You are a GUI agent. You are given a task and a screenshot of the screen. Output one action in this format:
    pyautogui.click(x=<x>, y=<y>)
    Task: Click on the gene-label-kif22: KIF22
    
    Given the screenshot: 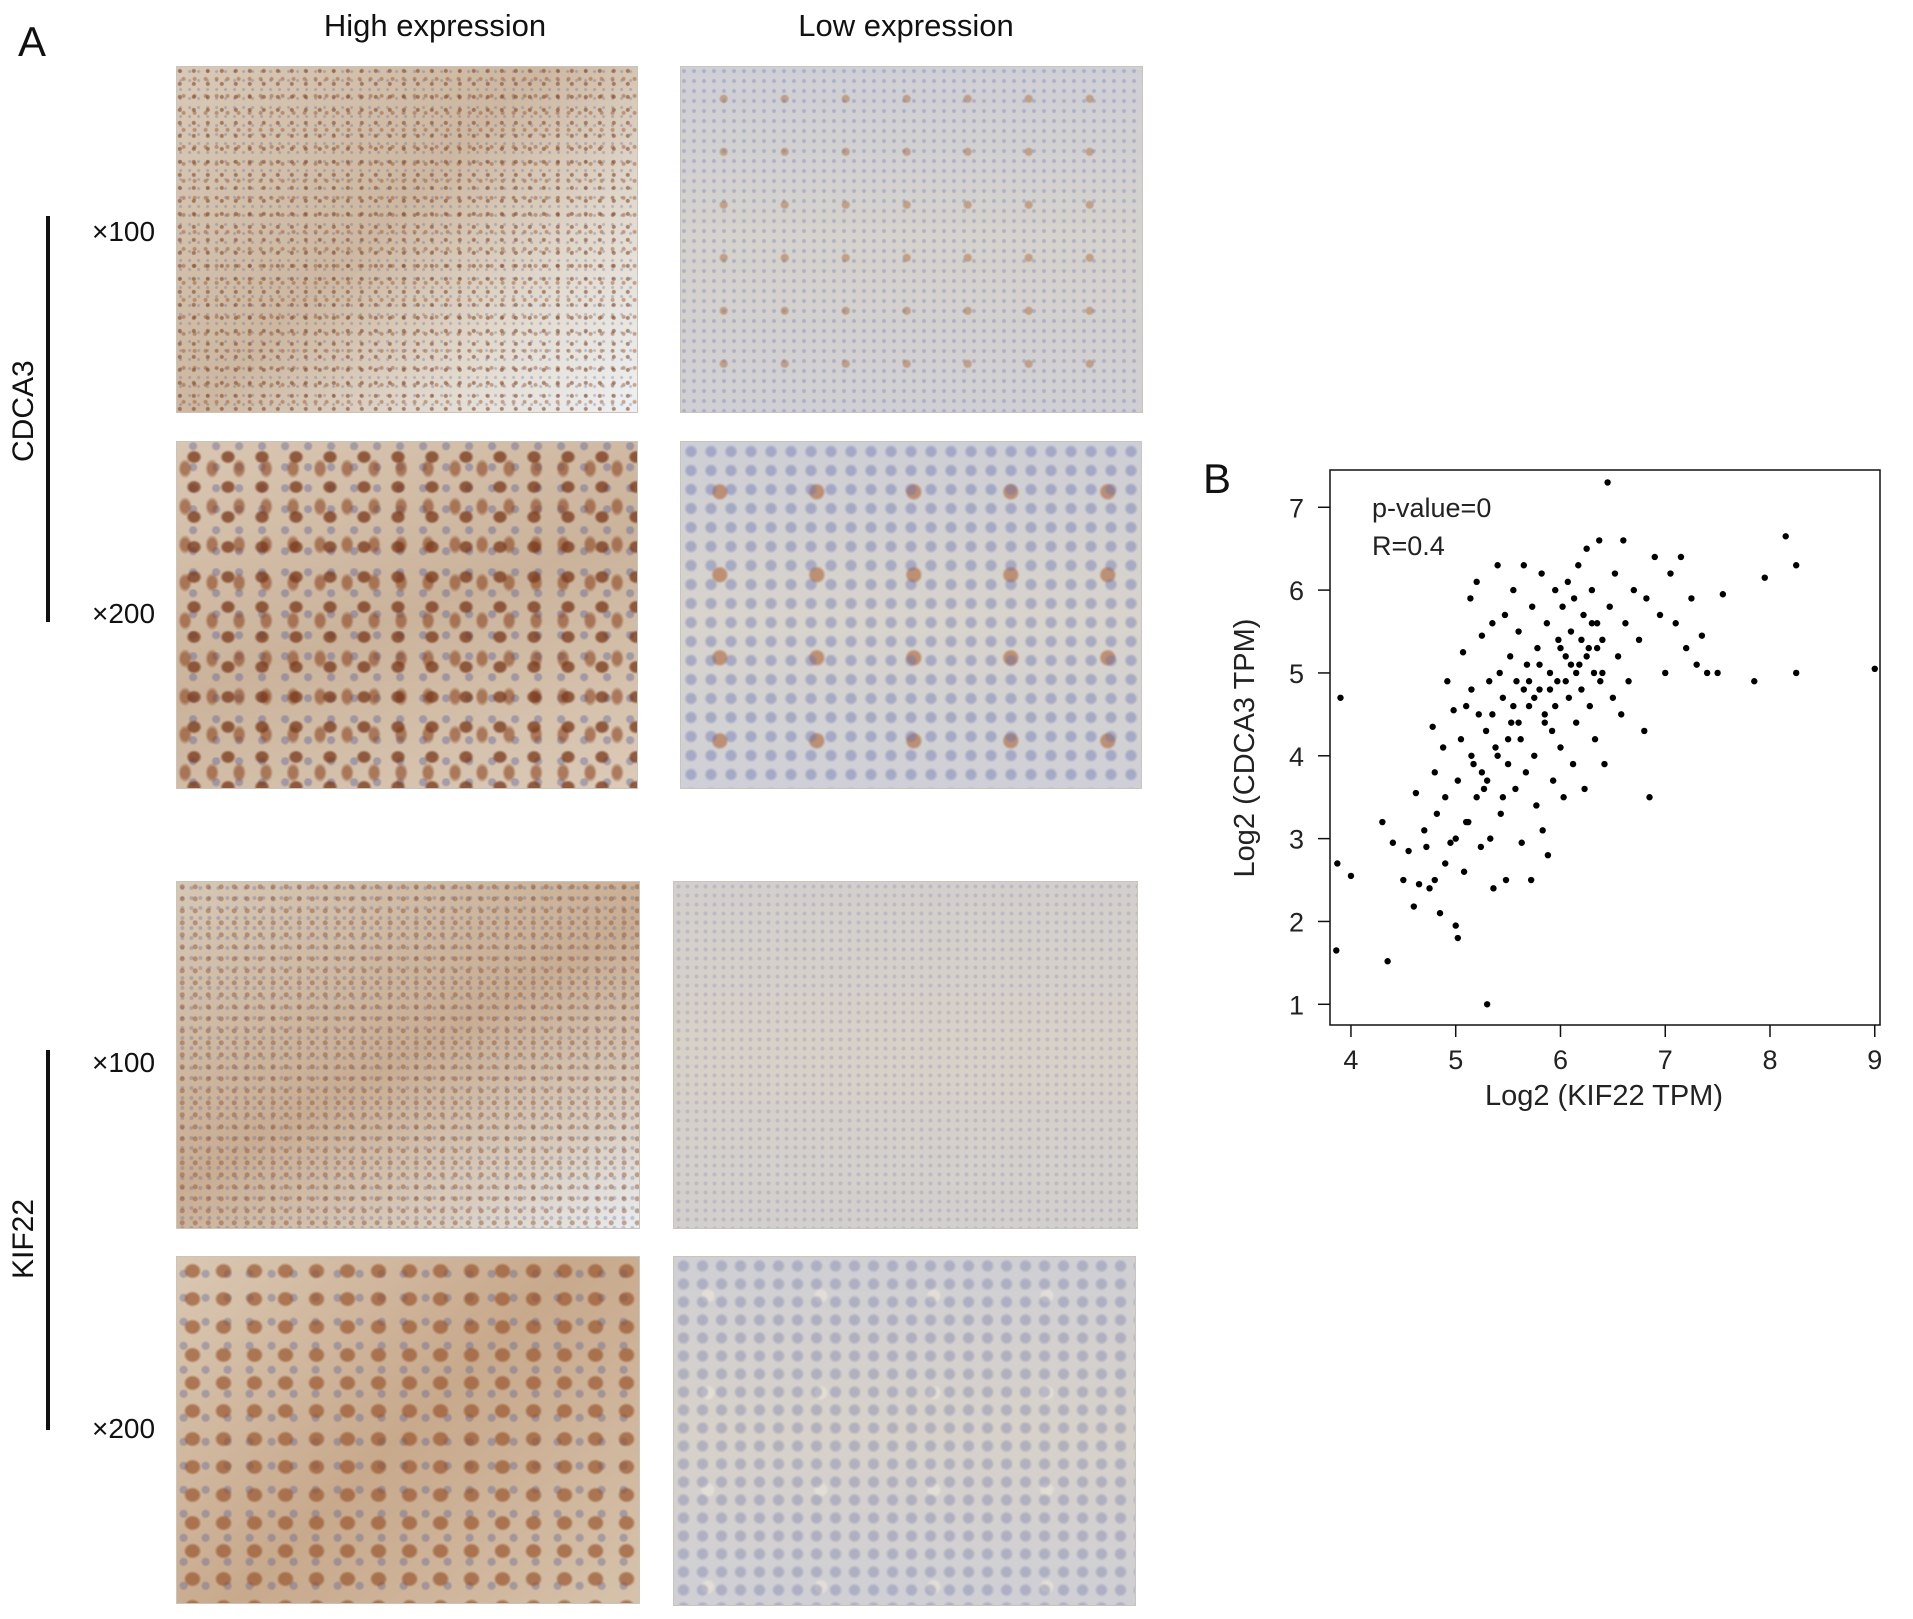 What is the action you would take?
    pyautogui.click(x=23, y=1239)
    